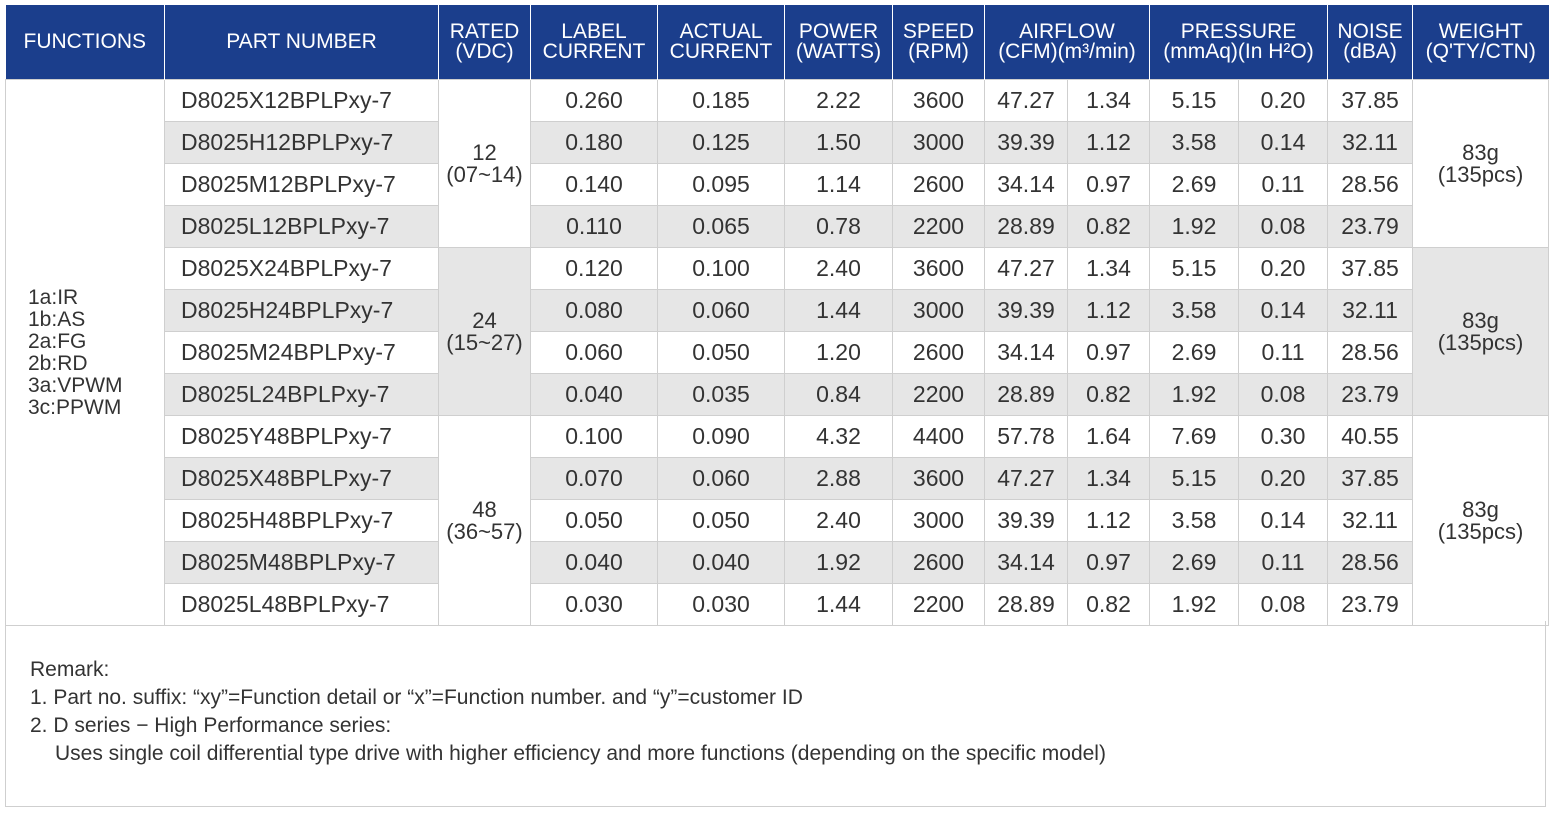  Describe the element at coordinates (57, 319) in the screenshot. I see `function-item: 1b:AS` at that location.